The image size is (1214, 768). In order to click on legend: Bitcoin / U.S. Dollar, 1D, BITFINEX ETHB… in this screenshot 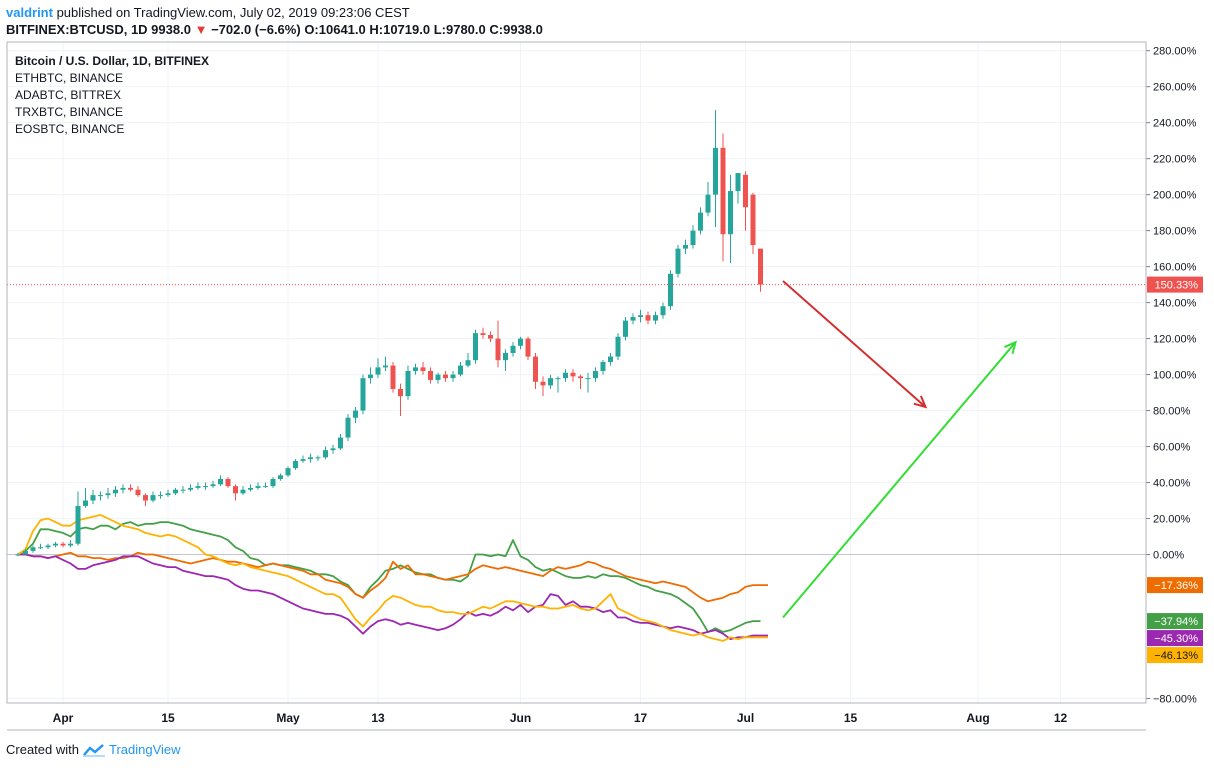, I will do `click(112, 95)`.